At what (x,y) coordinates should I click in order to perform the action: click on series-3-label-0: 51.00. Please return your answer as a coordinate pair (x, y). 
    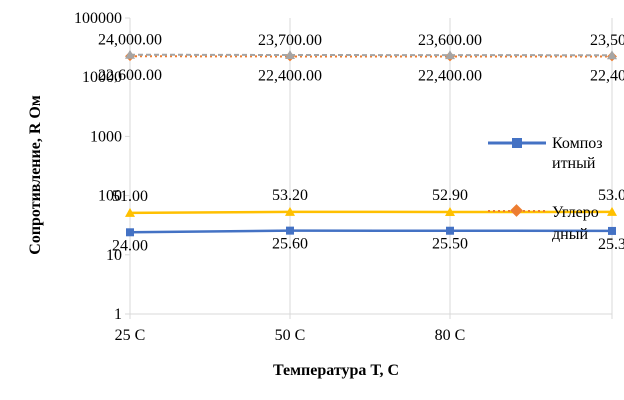
    Looking at the image, I should click on (130, 196).